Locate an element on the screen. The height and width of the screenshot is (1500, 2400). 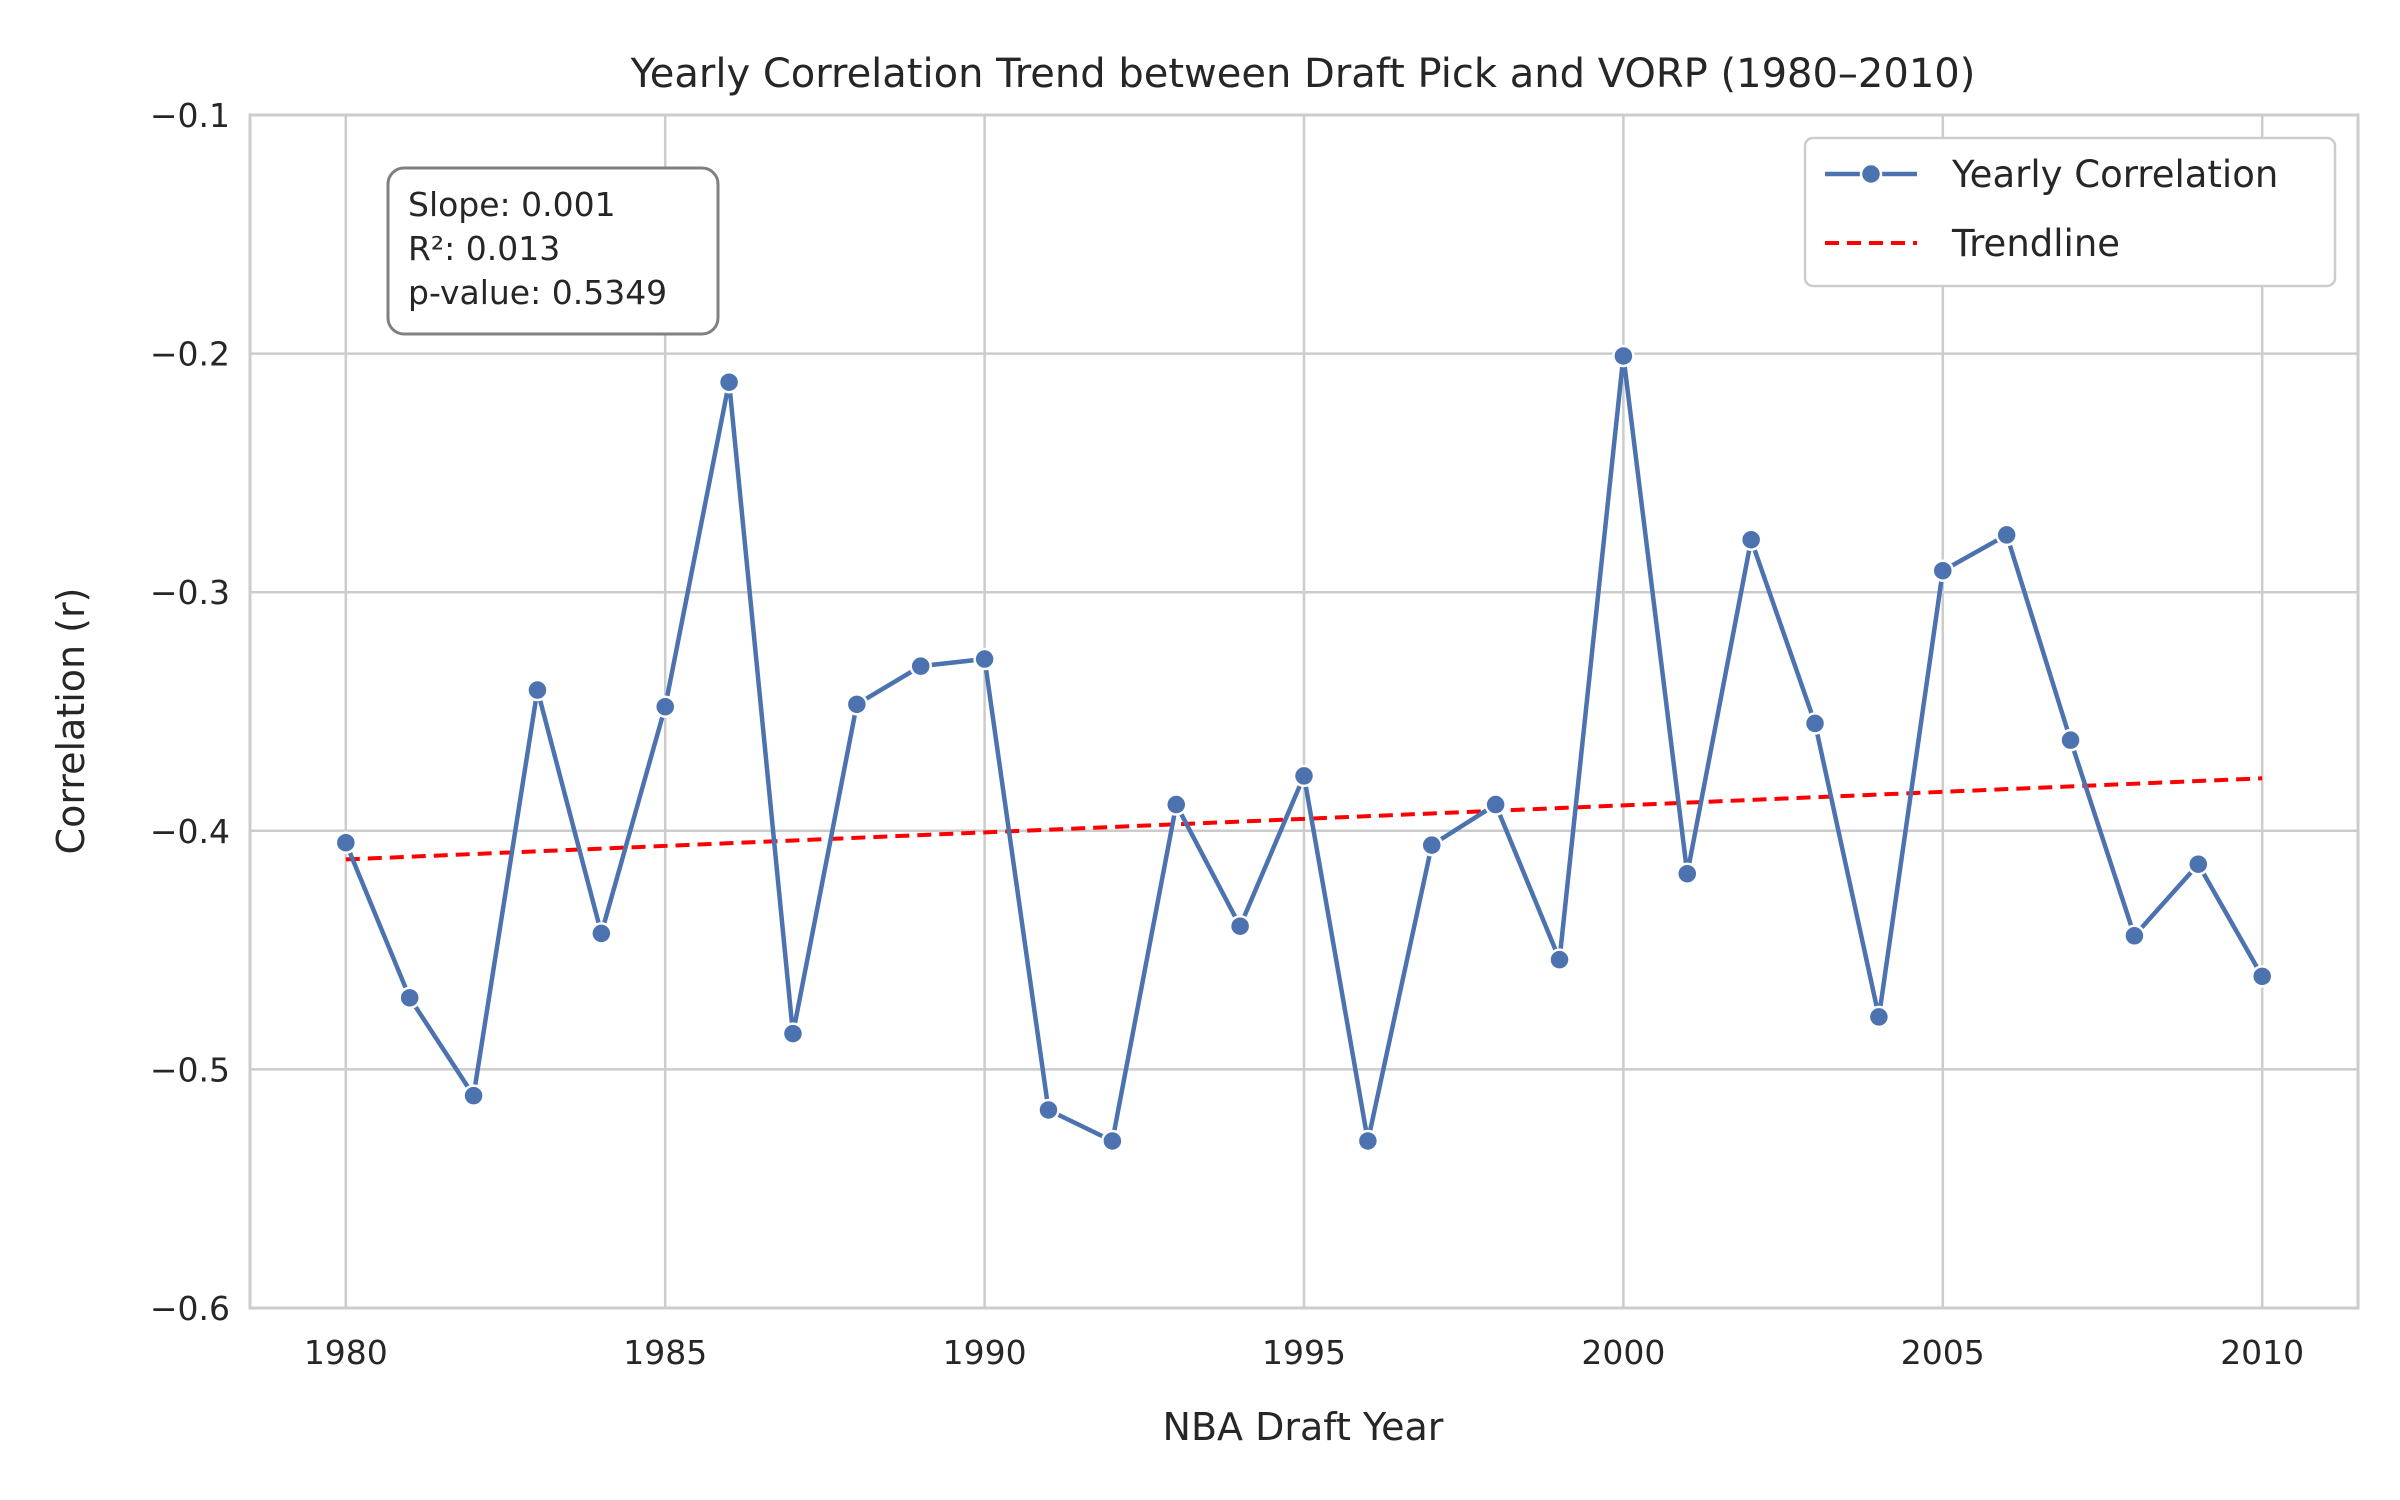
data-point-1996 is located at coordinates (1368, 1141).